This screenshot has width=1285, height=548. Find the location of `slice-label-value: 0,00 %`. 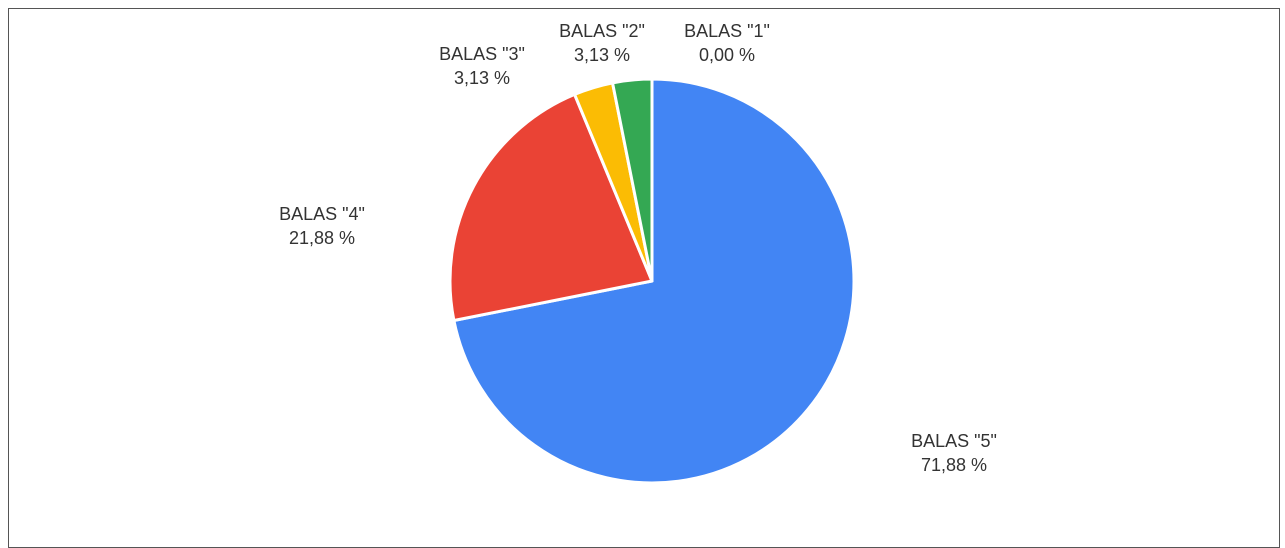

slice-label-value: 0,00 % is located at coordinates (727, 55).